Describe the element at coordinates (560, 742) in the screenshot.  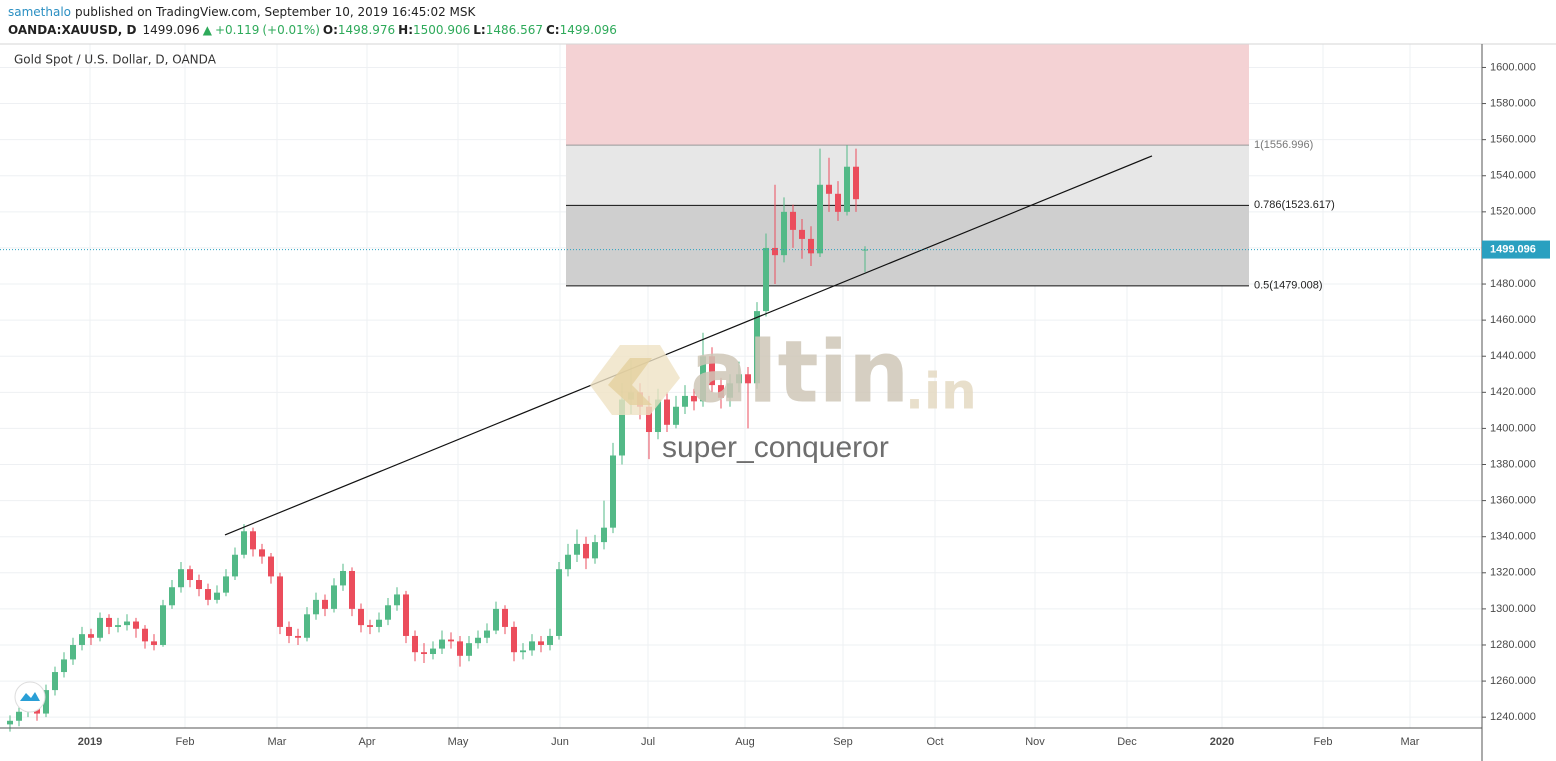
I see `x-tick-label: Jun` at that location.